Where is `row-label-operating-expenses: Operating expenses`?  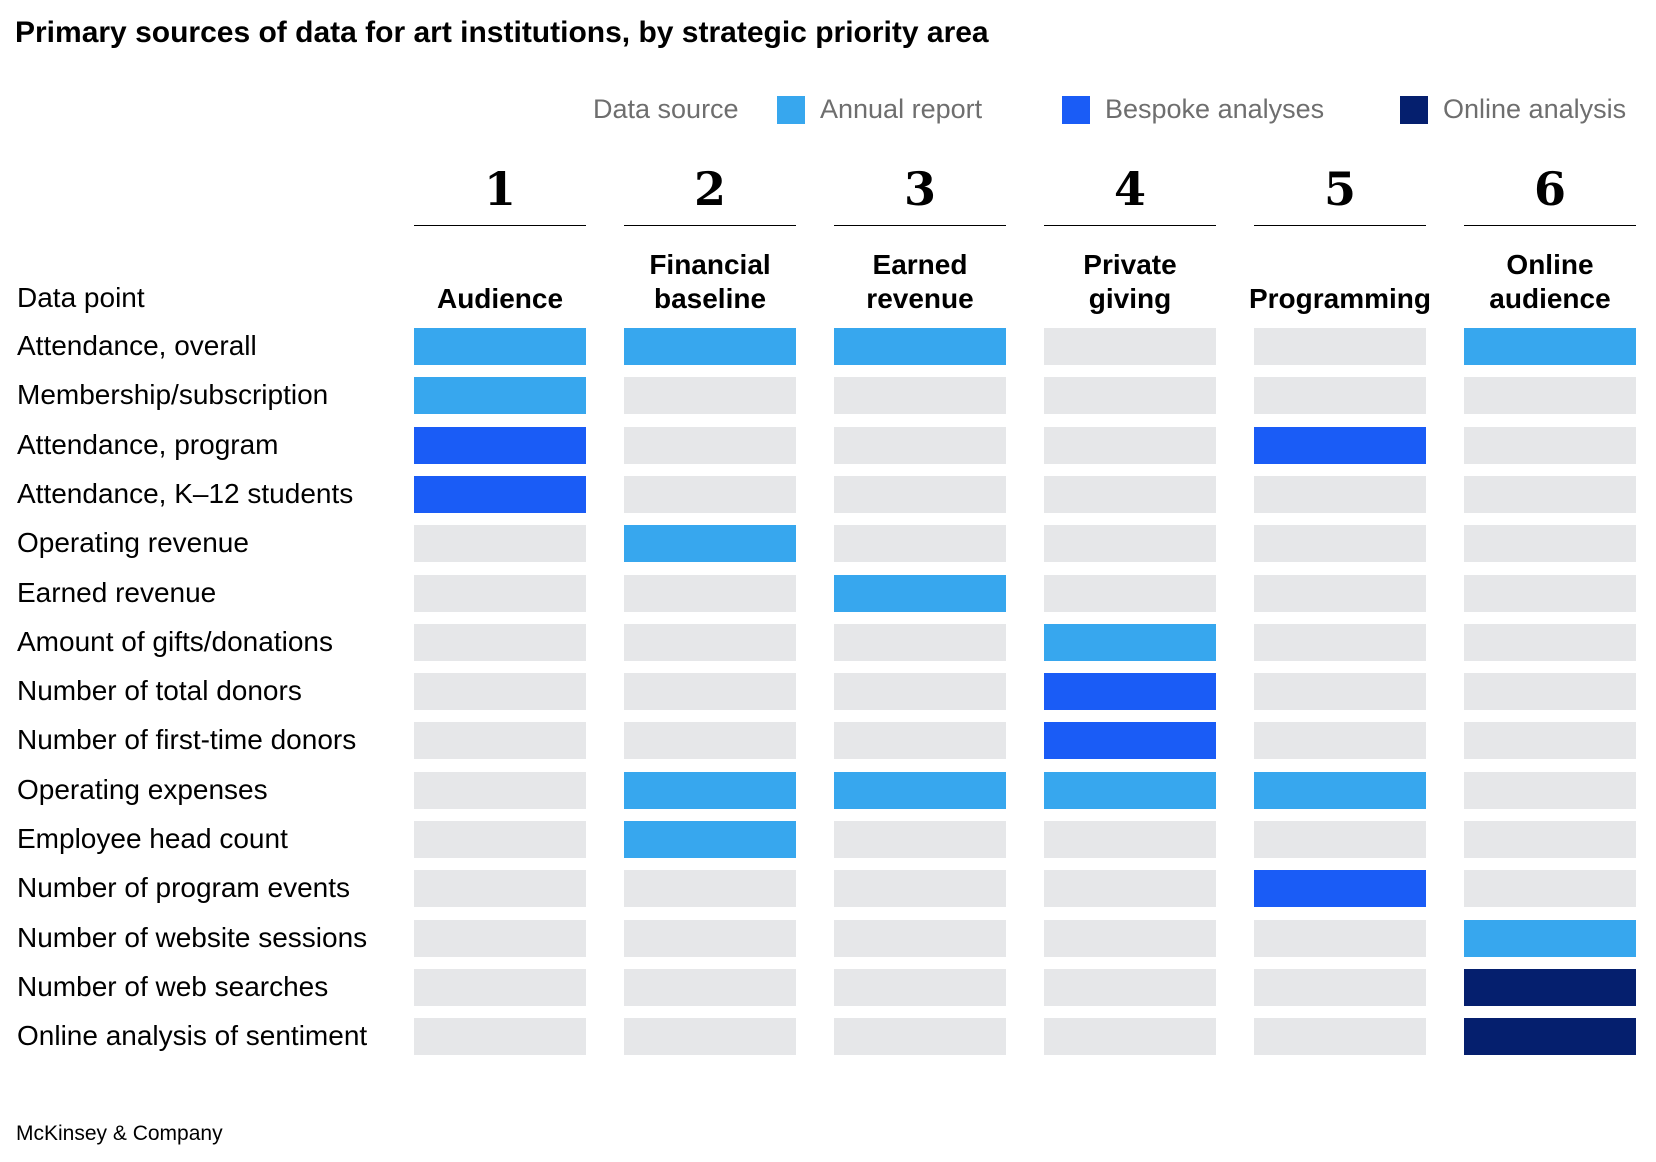
row-label-operating-expenses: Operating expenses is located at coordinates (142, 789).